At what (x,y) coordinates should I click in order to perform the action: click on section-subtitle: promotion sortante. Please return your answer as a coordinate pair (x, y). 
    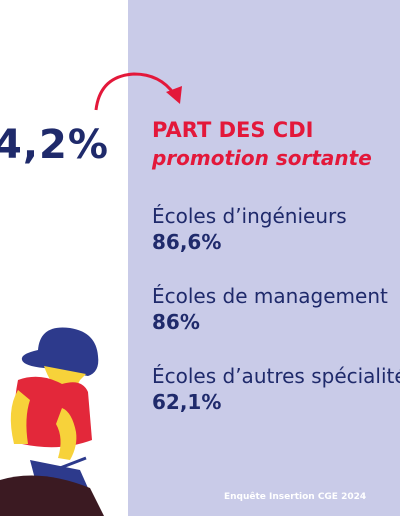
    Looking at the image, I should click on (262, 158).